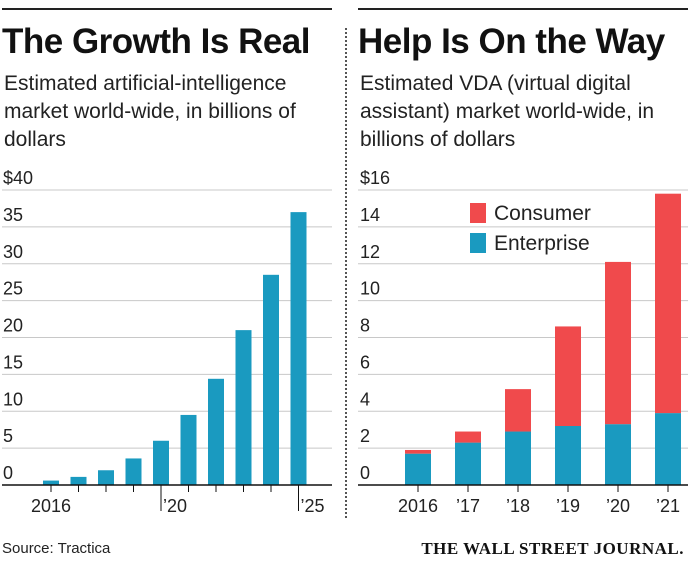 This screenshot has height=562, width=690. Describe the element at coordinates (365, 362) in the screenshot. I see `right-y-tick-label: 6` at that location.